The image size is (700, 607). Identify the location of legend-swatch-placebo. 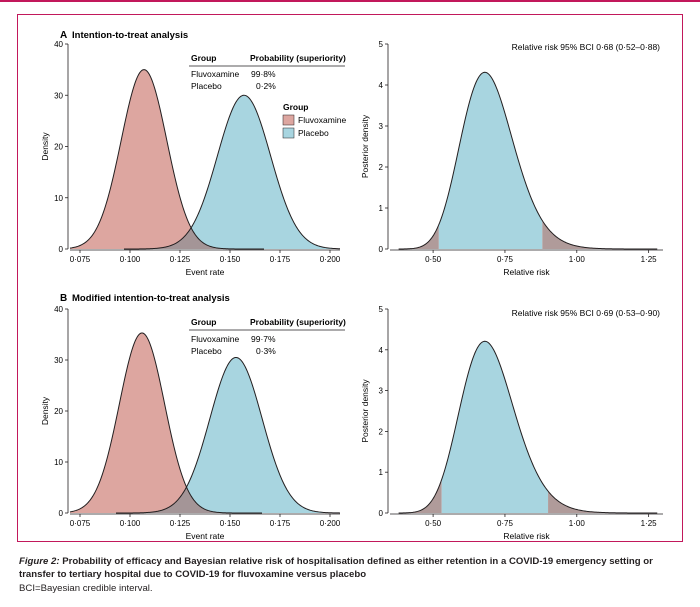
(288, 133).